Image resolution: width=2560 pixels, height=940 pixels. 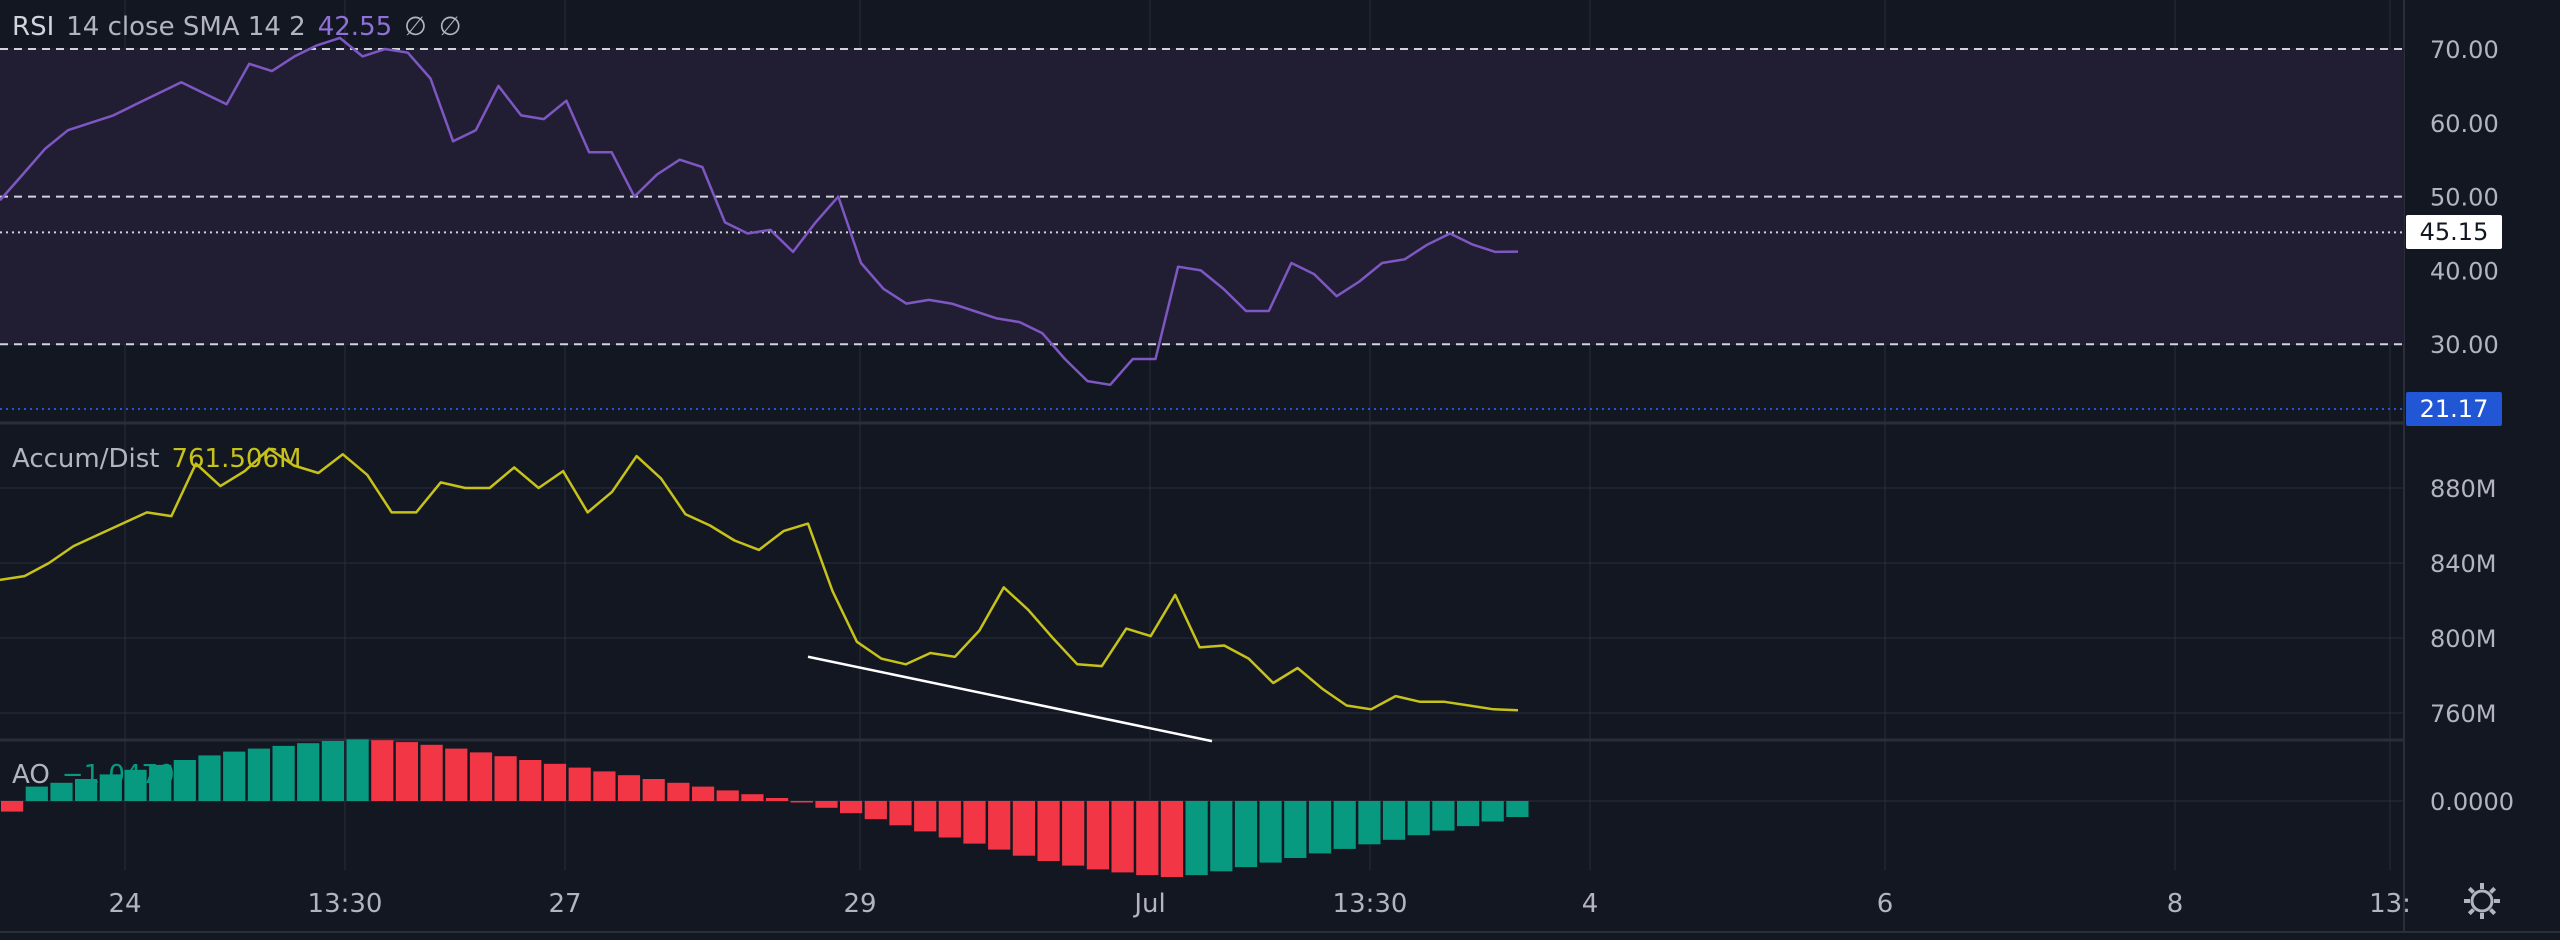 I want to click on ao-legend: AO −1.0470, so click(x=99, y=775).